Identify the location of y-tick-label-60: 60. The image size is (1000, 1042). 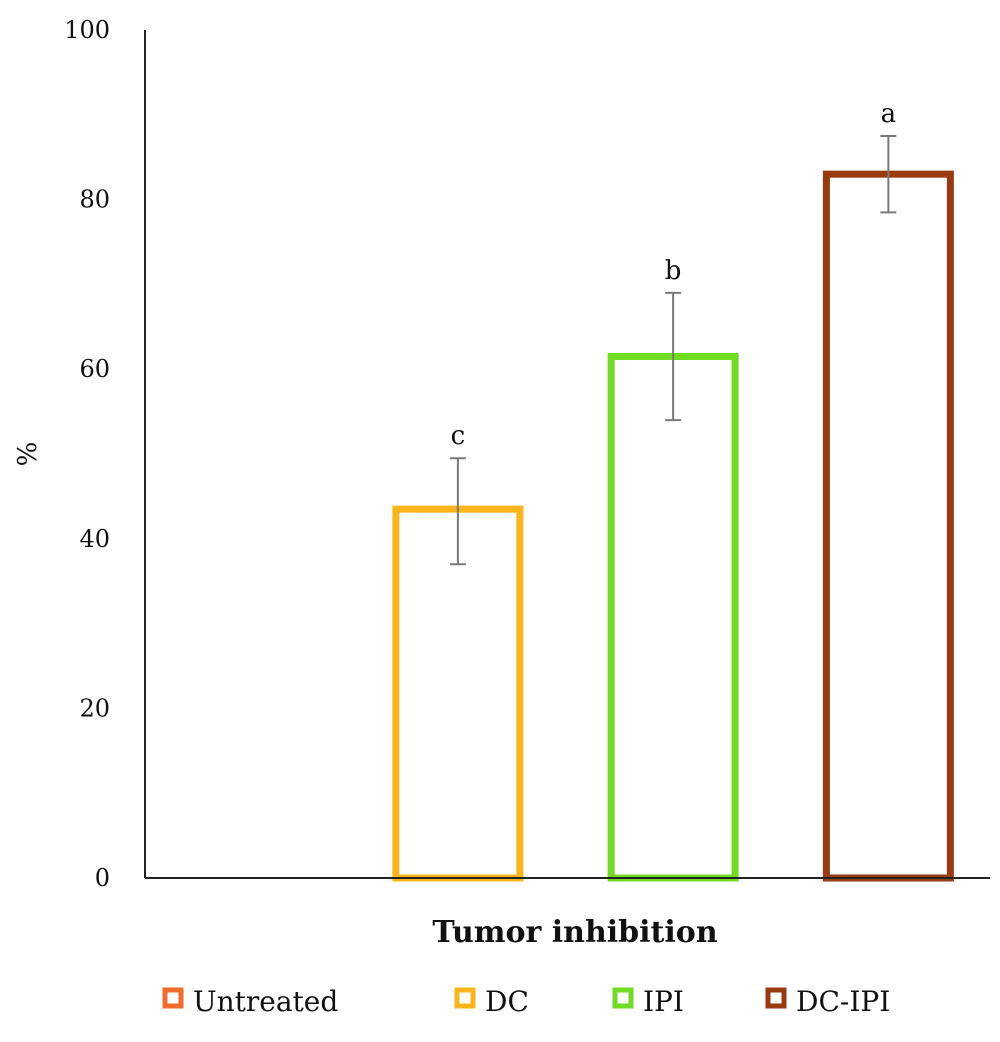
(94, 369).